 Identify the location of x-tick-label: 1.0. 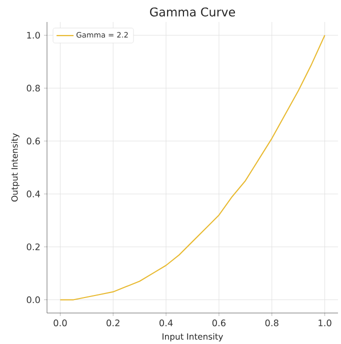
(325, 323).